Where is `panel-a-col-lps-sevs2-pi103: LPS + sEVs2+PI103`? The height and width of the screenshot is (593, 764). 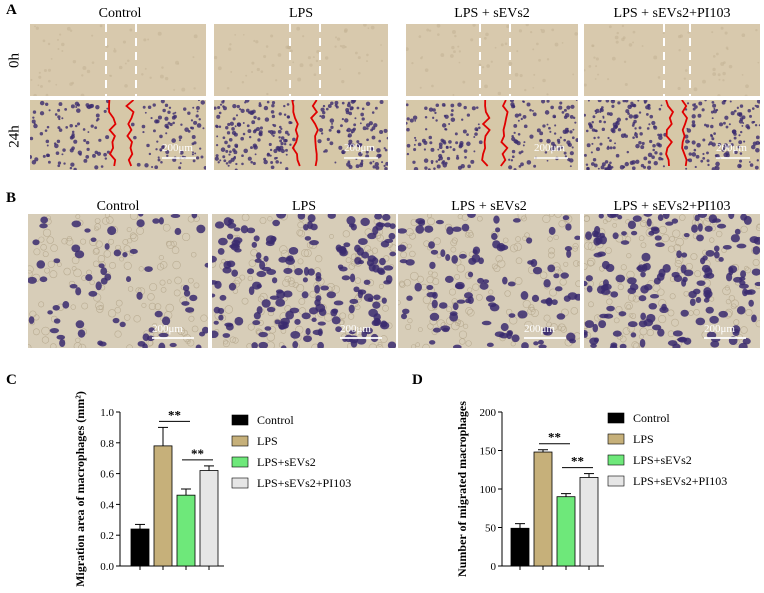
panel-a-col-lps-sevs2-pi103: LPS + sEVs2+PI103 is located at coordinates (672, 13).